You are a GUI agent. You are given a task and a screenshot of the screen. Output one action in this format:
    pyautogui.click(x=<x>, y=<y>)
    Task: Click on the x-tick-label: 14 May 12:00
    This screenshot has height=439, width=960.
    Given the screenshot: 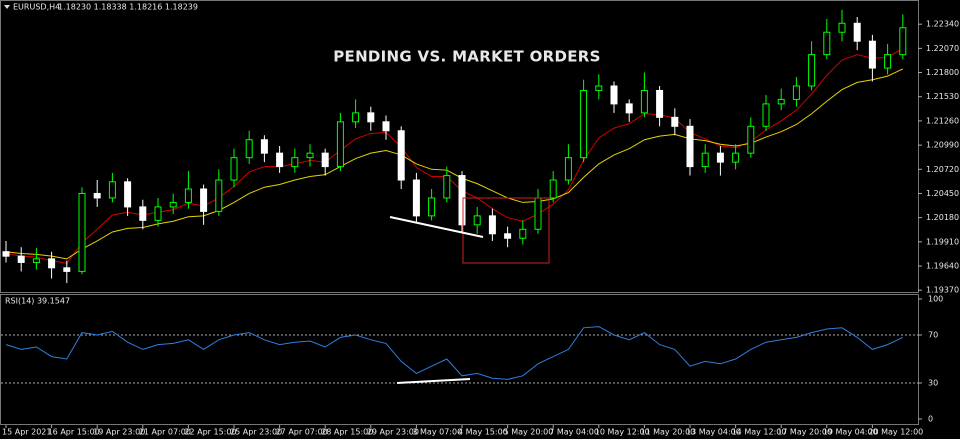 What is the action you would take?
    pyautogui.click(x=759, y=432)
    